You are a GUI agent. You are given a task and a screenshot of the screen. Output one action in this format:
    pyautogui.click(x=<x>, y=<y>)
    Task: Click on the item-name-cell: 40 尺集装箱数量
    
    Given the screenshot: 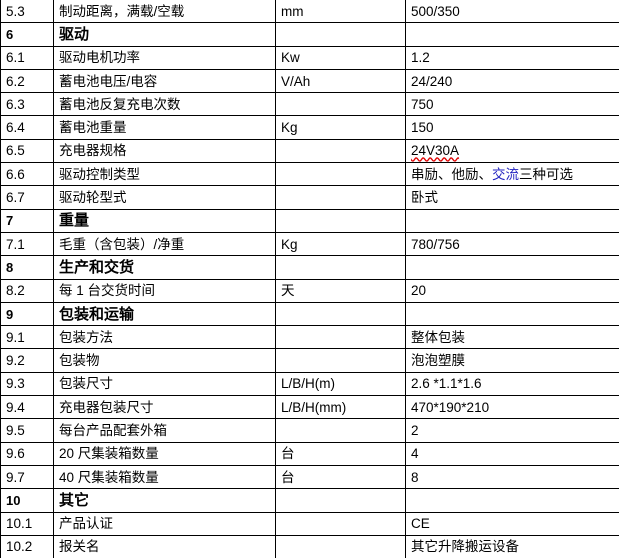 What is the action you would take?
    pyautogui.click(x=164, y=477)
    